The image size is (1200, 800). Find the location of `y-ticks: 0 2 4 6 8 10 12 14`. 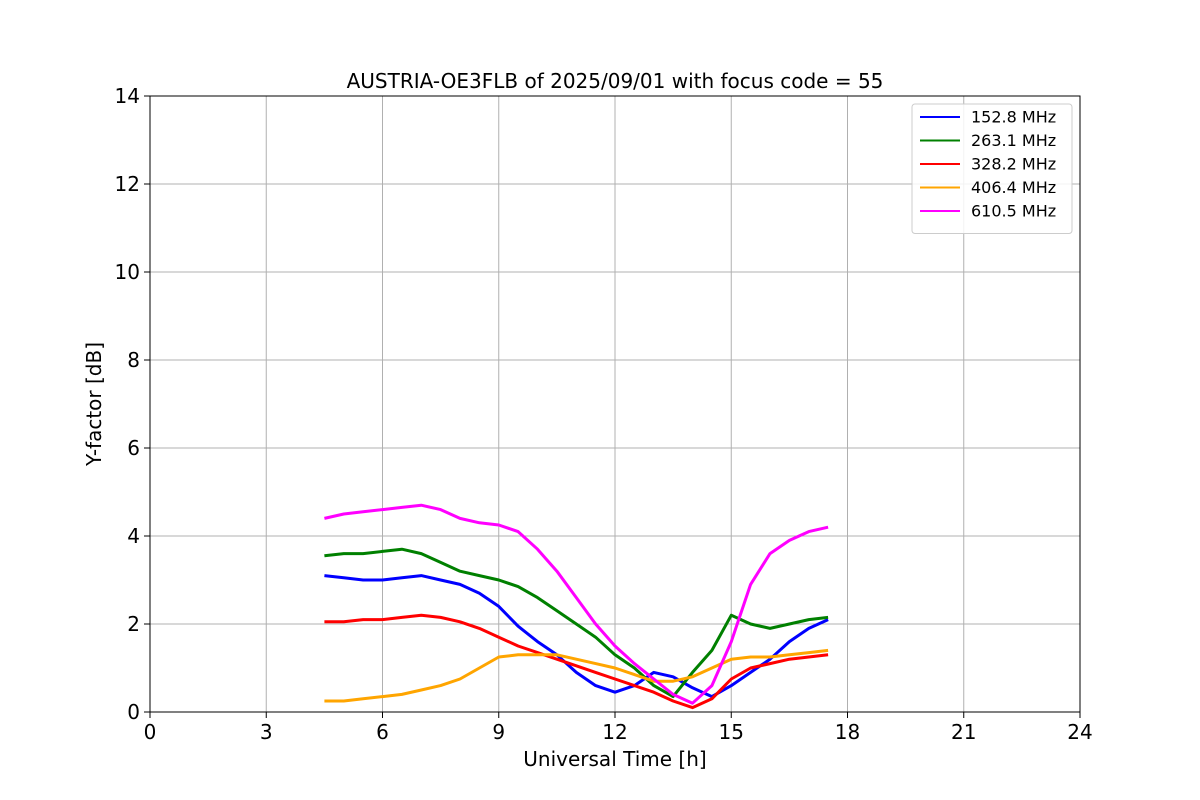

y-ticks: 0 2 4 6 8 10 12 14 is located at coordinates (132, 404).